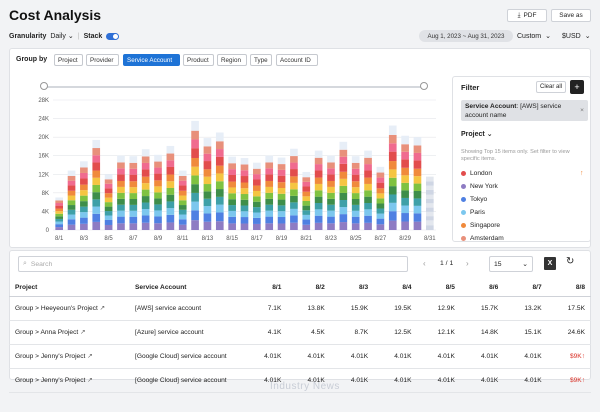  What do you see at coordinates (69, 288) in the screenshot?
I see `column-header: Project` at bounding box center [69, 288].